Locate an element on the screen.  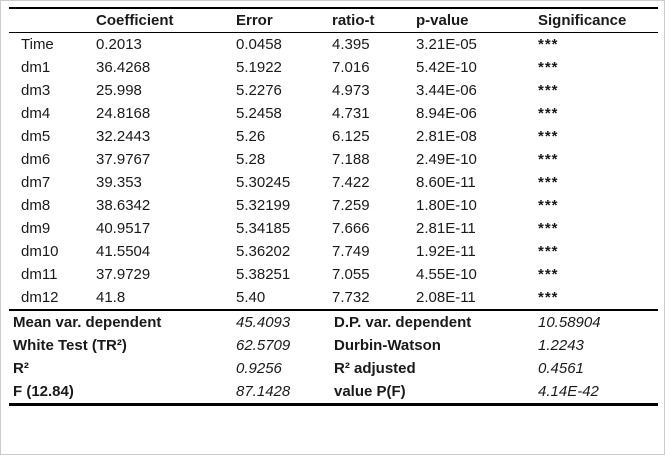
table-row: dm9 40.9517 5.34185 7.666 2.81E-11 *** is located at coordinates (333, 228).